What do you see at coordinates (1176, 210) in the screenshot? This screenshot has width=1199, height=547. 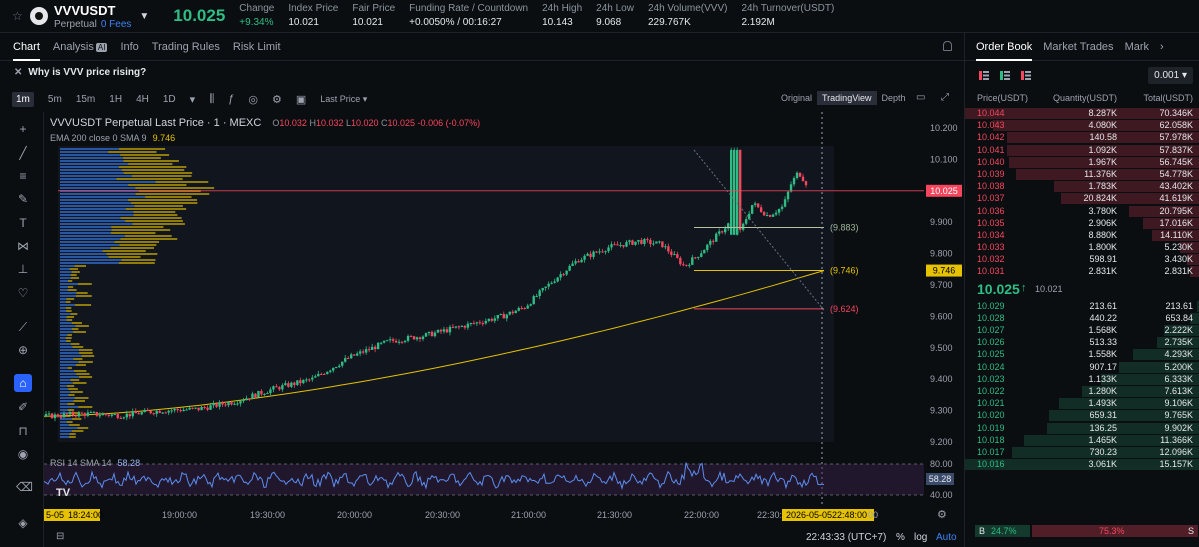 I see `ask-total: 20.795K` at bounding box center [1176, 210].